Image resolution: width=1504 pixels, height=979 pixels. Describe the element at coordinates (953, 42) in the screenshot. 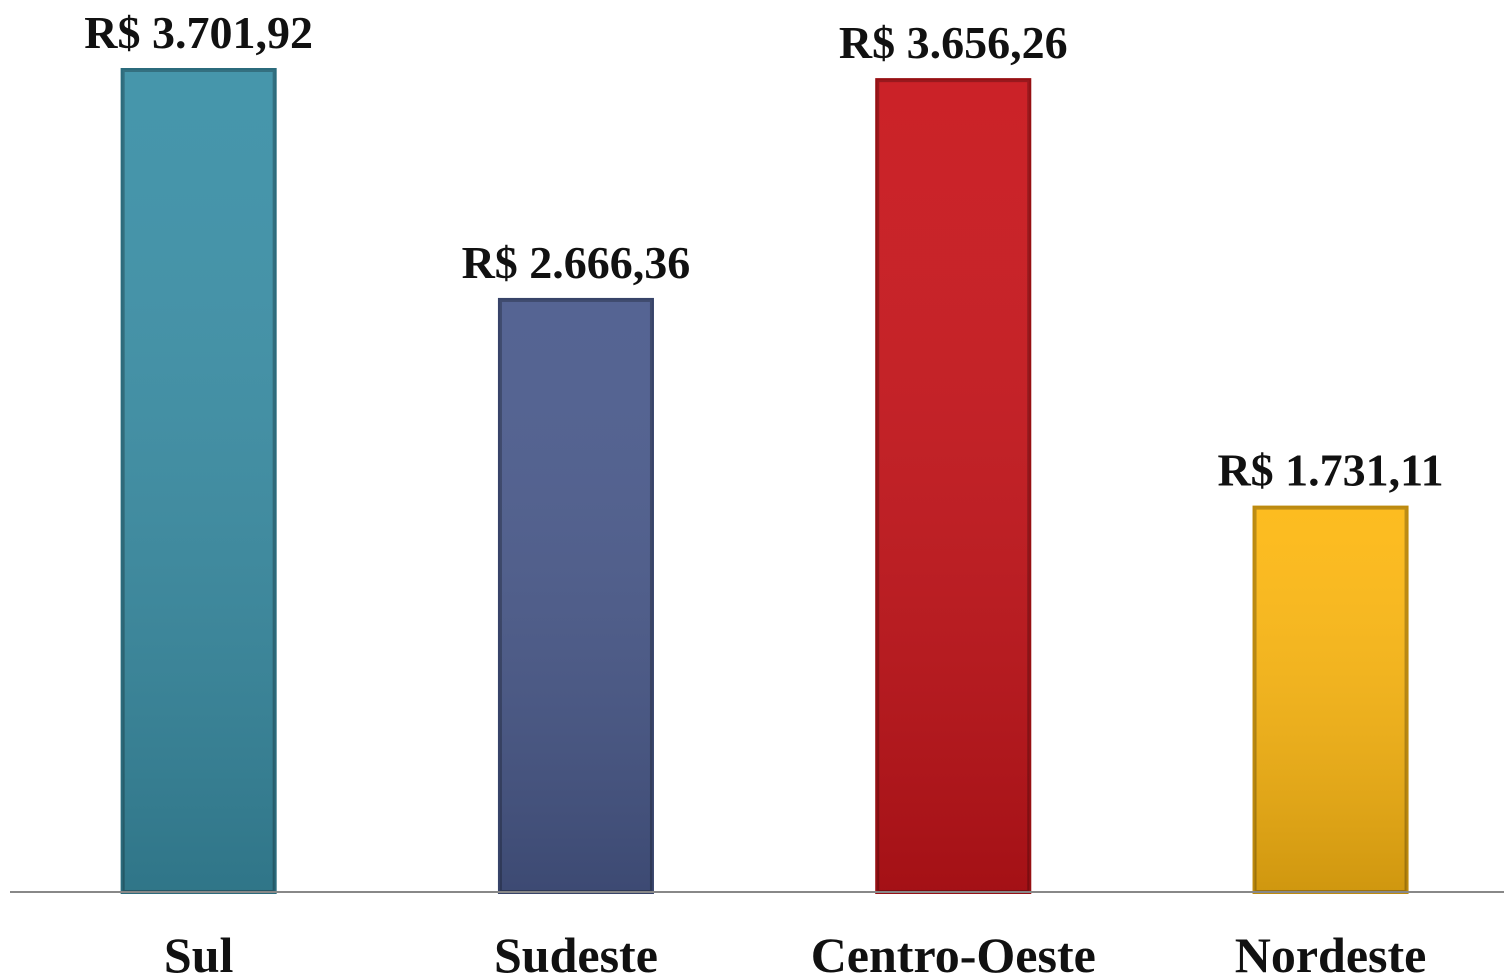

I see `data-label: R$ 3.656,26` at that location.